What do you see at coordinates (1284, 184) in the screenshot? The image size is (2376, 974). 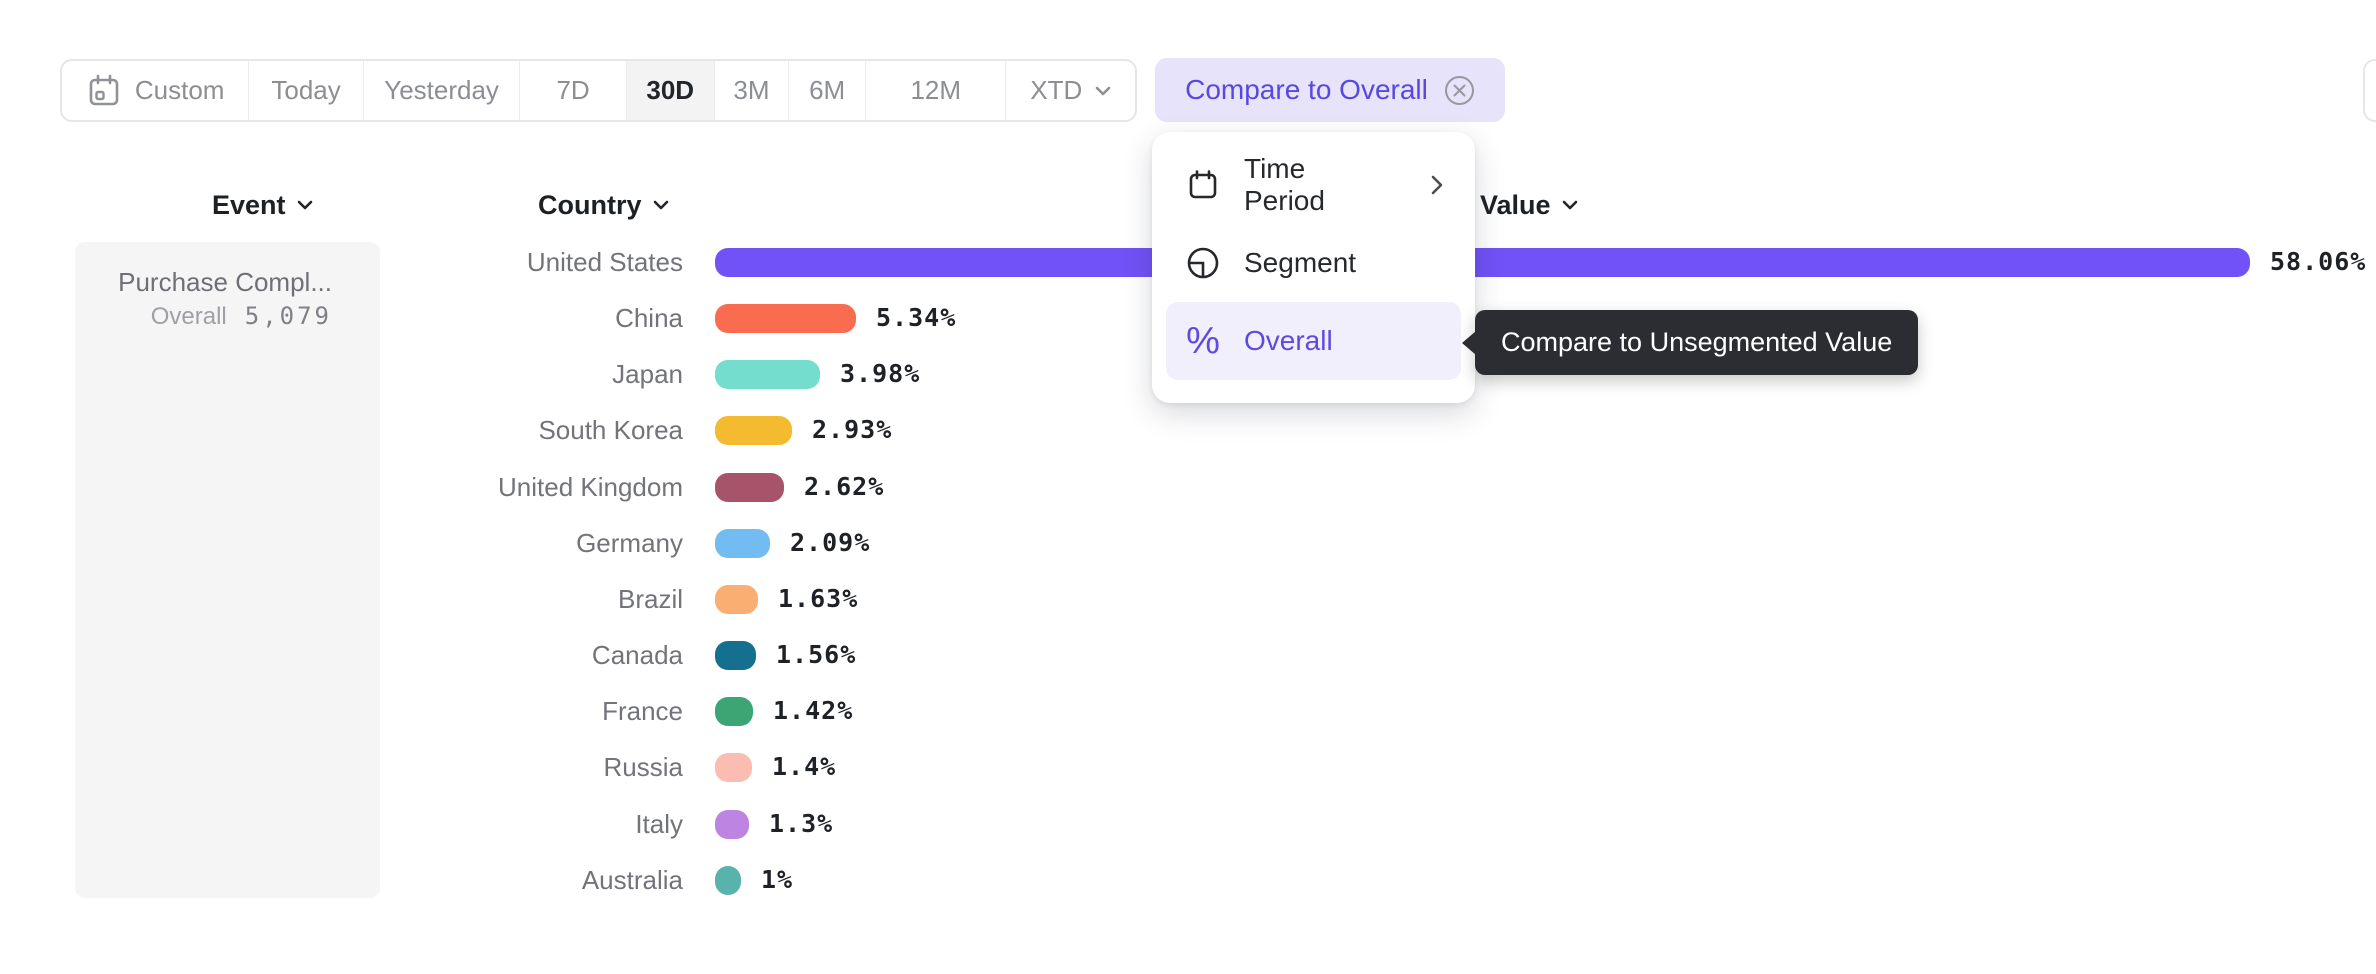 I see `menu-item-label: Time Period` at bounding box center [1284, 184].